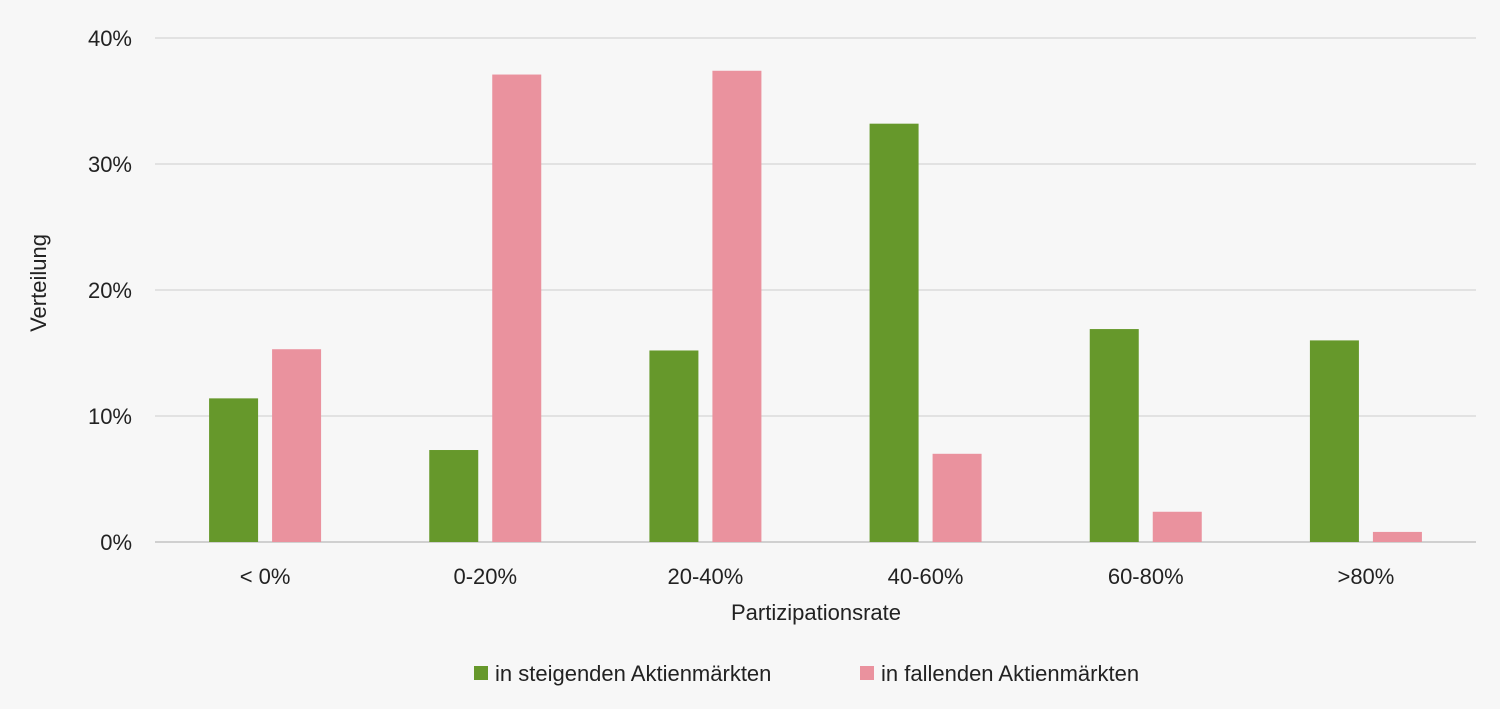  I want to click on x-tick-label: >80%, so click(1365, 576).